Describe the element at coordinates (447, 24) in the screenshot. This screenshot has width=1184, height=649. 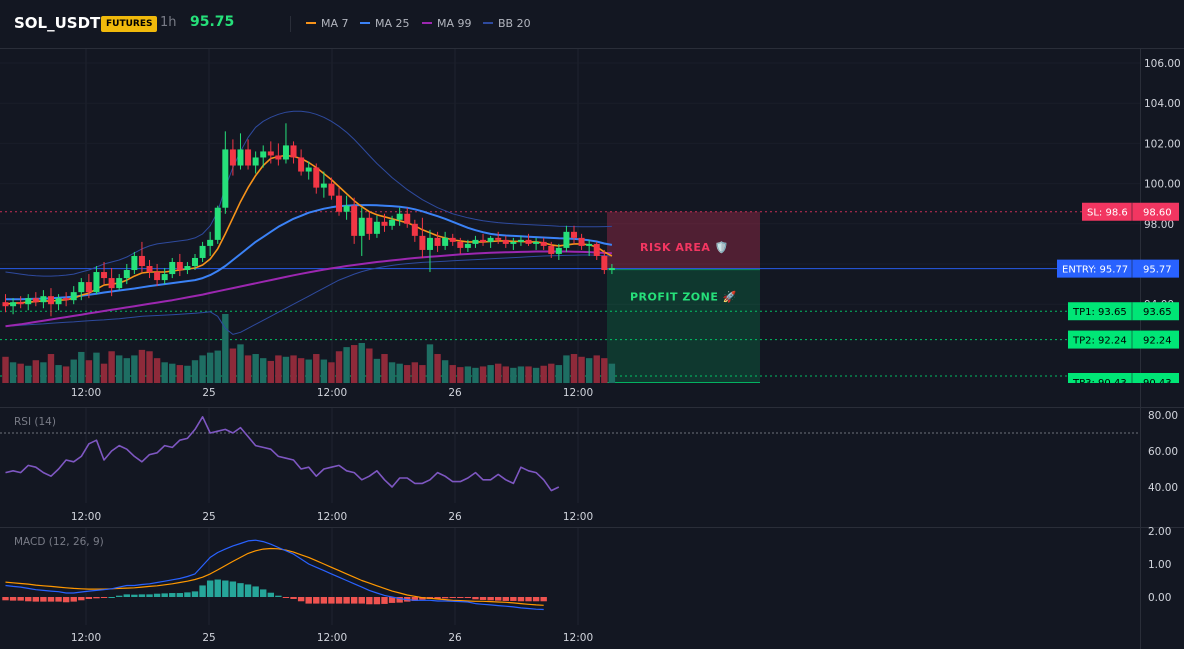
I see `legend-ma99: MA 99` at that location.